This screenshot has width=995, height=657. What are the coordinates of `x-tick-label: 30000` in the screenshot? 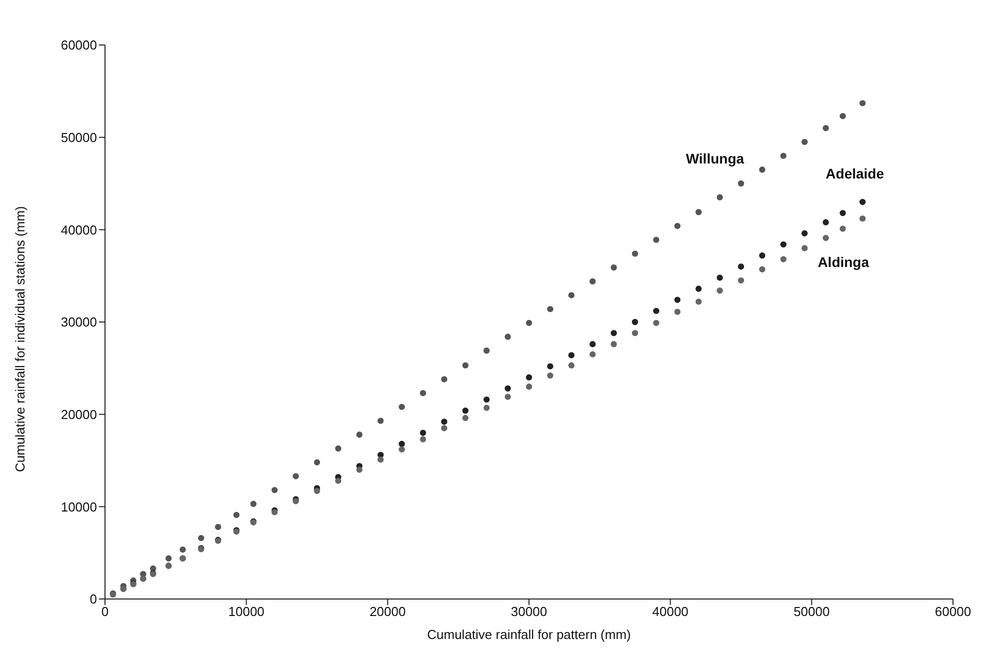 It's located at (529, 612).